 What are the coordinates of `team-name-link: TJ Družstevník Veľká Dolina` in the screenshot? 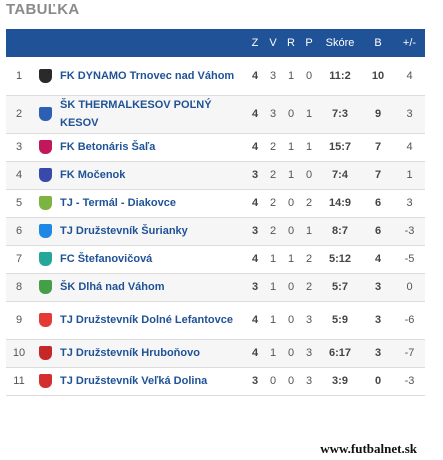 It's located at (152, 381).